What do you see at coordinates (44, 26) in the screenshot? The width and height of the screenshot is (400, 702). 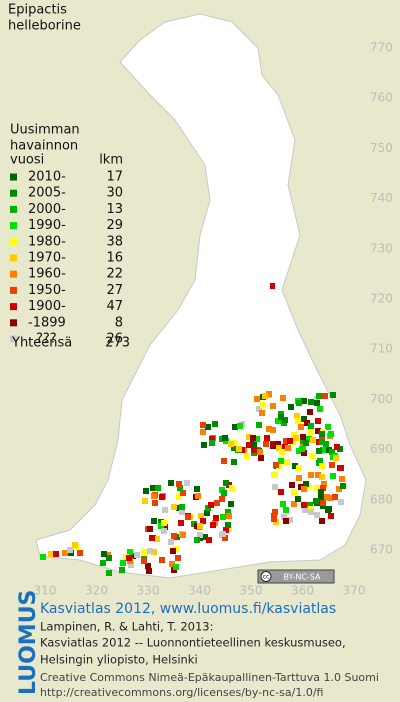 I see `species-title: helleborine` at bounding box center [44, 26].